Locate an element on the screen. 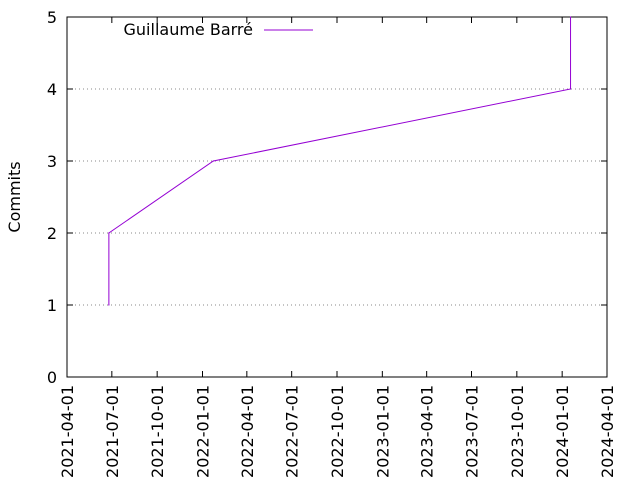 The width and height of the screenshot is (640, 480). x-tick-label: 2021-04-01 is located at coordinates (67, 431).